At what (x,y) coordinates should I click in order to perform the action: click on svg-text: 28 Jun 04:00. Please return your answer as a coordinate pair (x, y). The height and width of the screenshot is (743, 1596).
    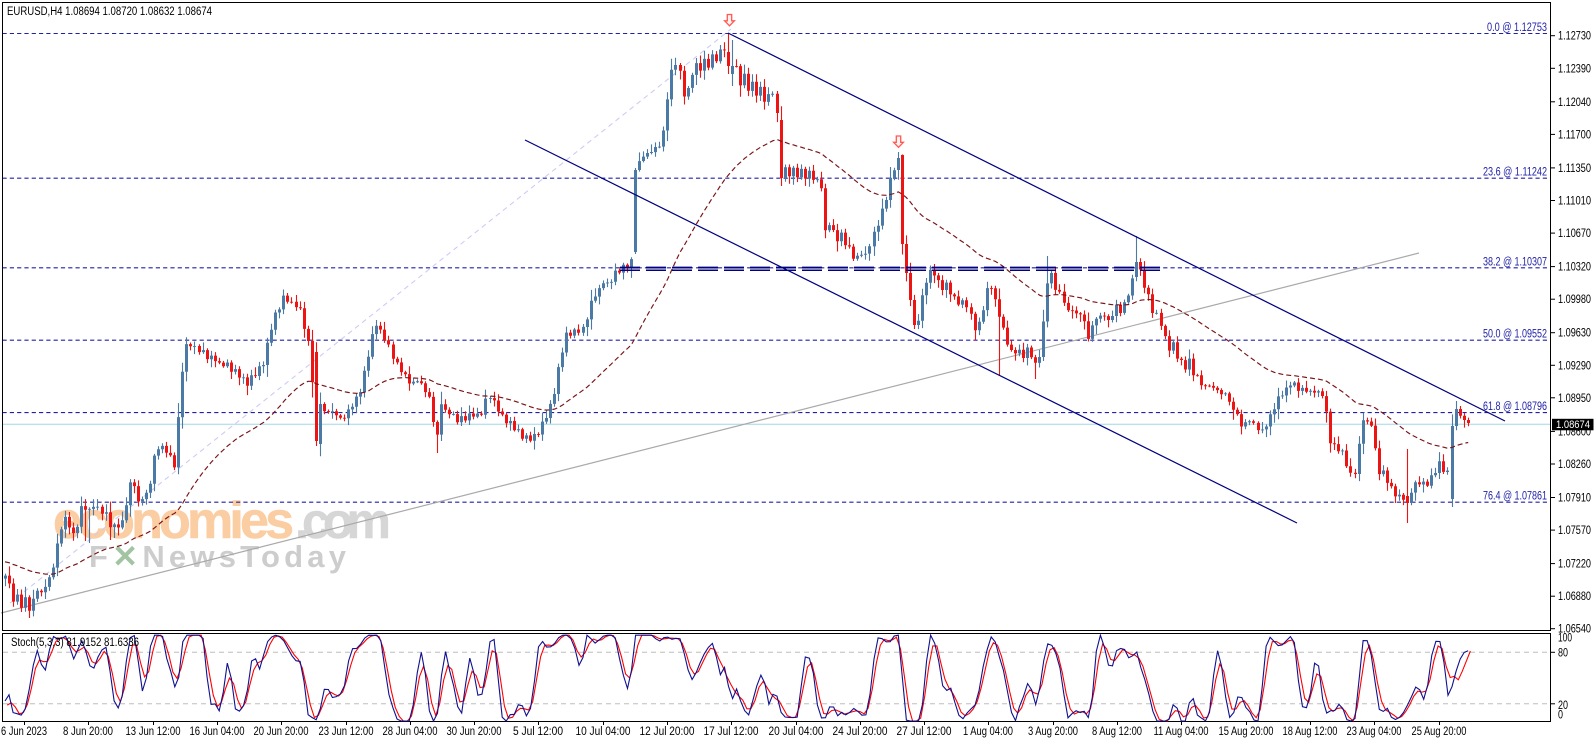
    Looking at the image, I should click on (410, 732).